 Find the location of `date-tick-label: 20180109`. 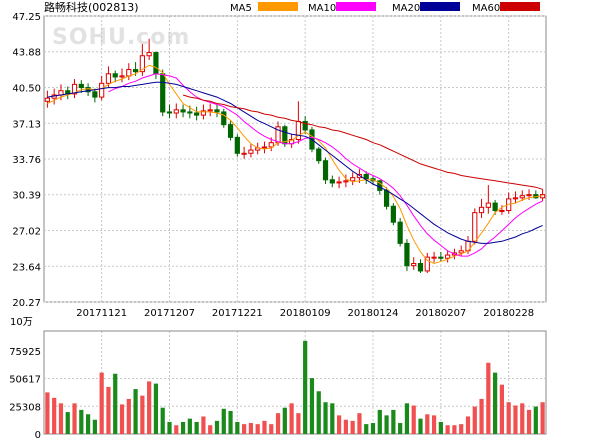

date-tick-label: 20180109 is located at coordinates (305, 313).